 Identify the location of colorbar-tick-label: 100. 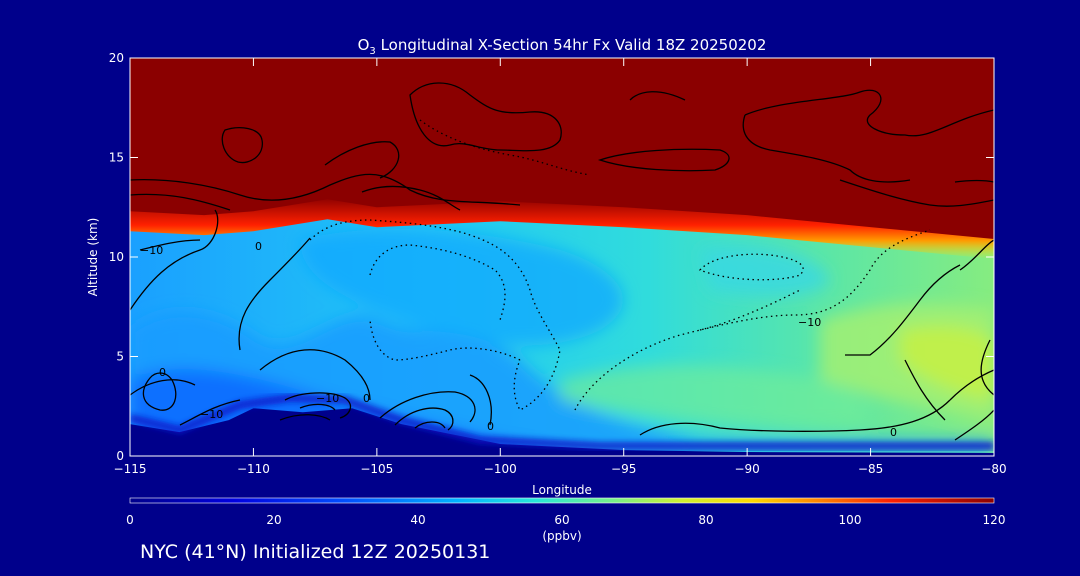
(850, 520).